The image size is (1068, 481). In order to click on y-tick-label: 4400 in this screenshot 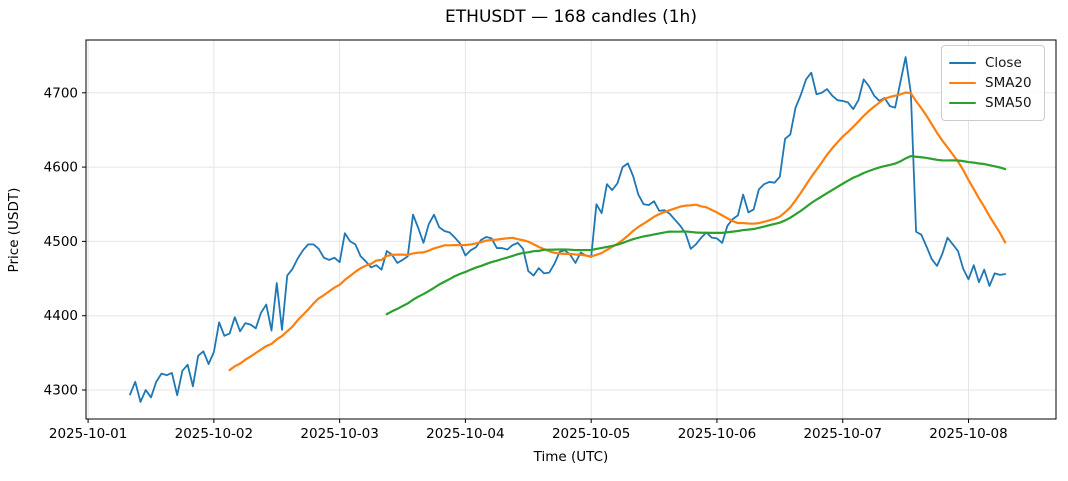, I will do `click(61, 316)`.